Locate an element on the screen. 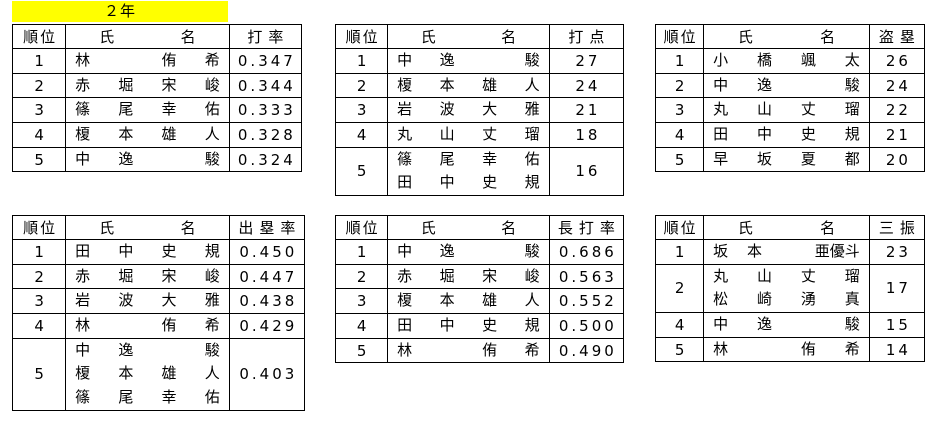  table-row: 2 榎本雄人 24 is located at coordinates (479, 85).